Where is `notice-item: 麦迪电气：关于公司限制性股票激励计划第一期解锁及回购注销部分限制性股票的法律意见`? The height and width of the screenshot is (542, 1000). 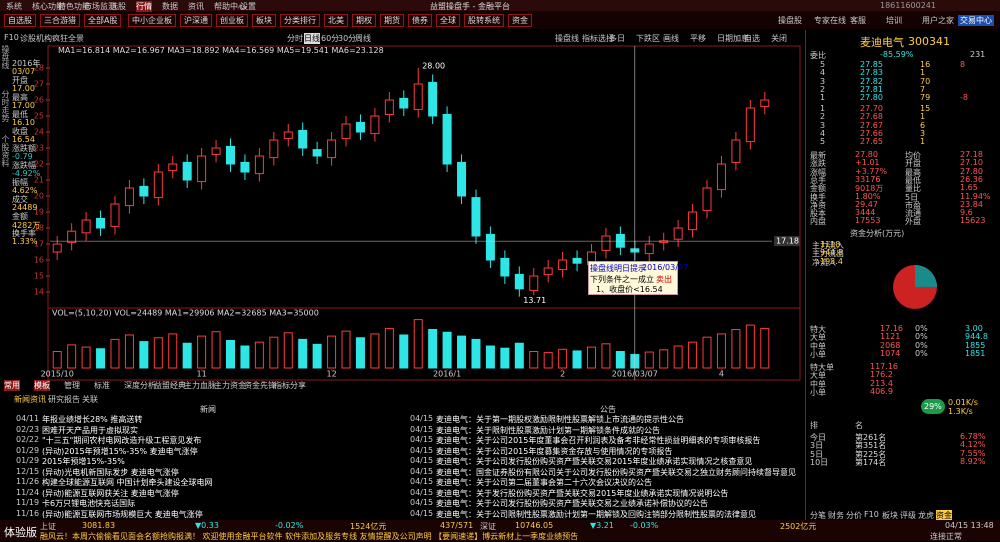 notice-item: 麦迪电气：关于公司限制性股票激励计划第一期解锁及回购注销部分限制性股票的法律意见 is located at coordinates (596, 514).